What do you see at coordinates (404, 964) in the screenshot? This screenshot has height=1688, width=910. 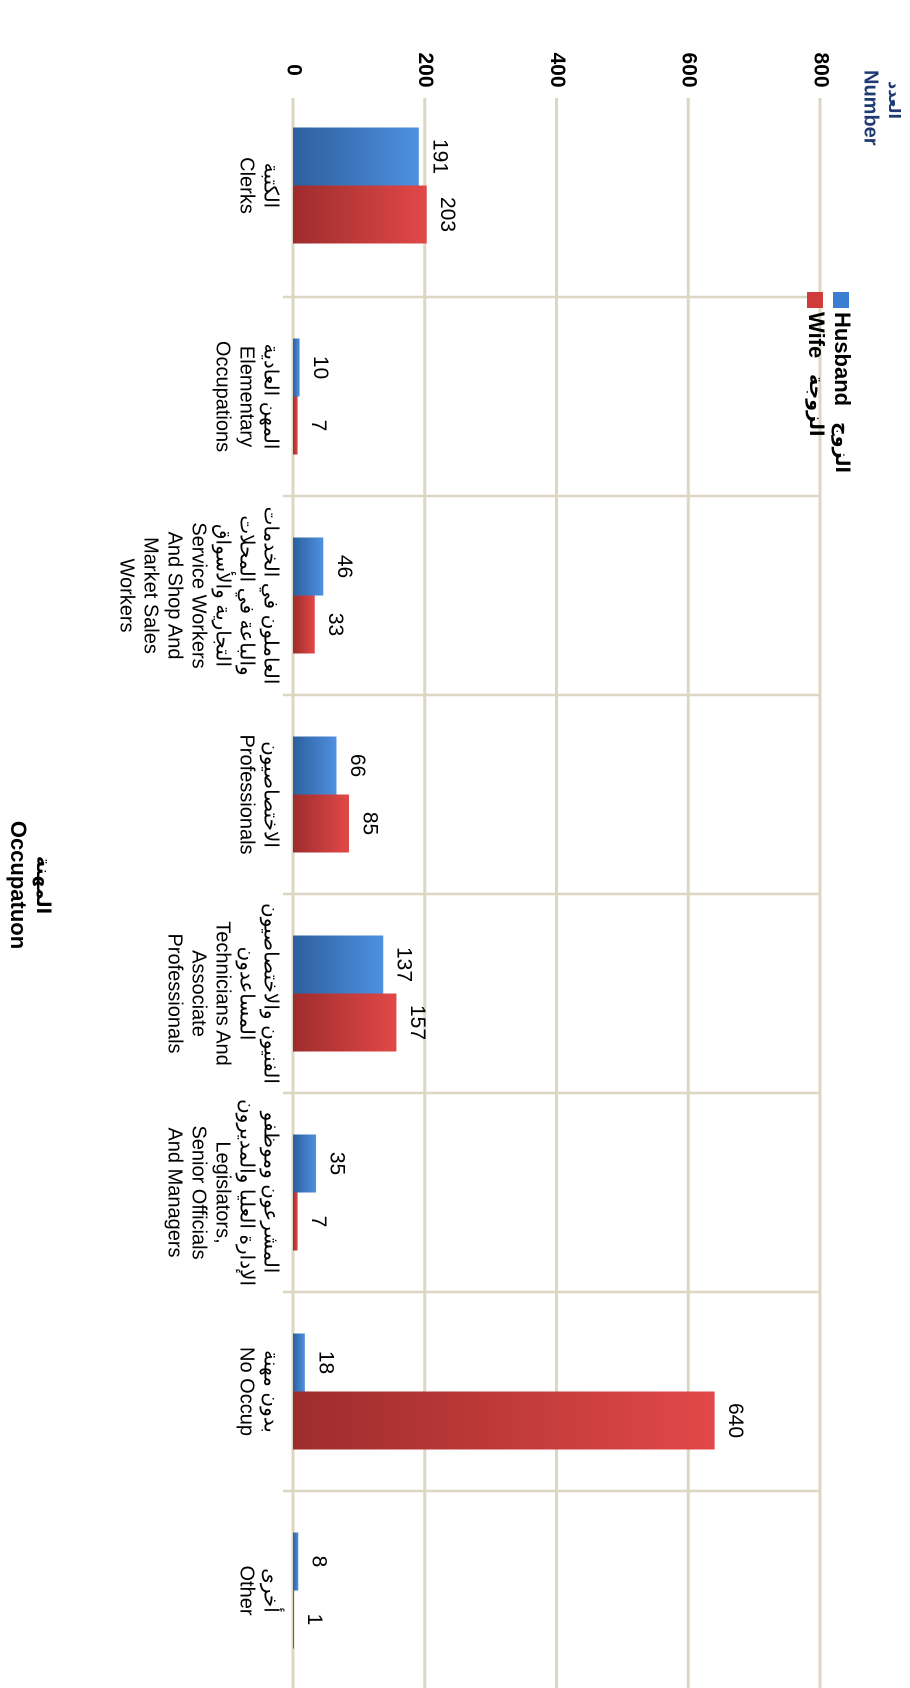 I see `husband-data-label: 137` at bounding box center [404, 964].